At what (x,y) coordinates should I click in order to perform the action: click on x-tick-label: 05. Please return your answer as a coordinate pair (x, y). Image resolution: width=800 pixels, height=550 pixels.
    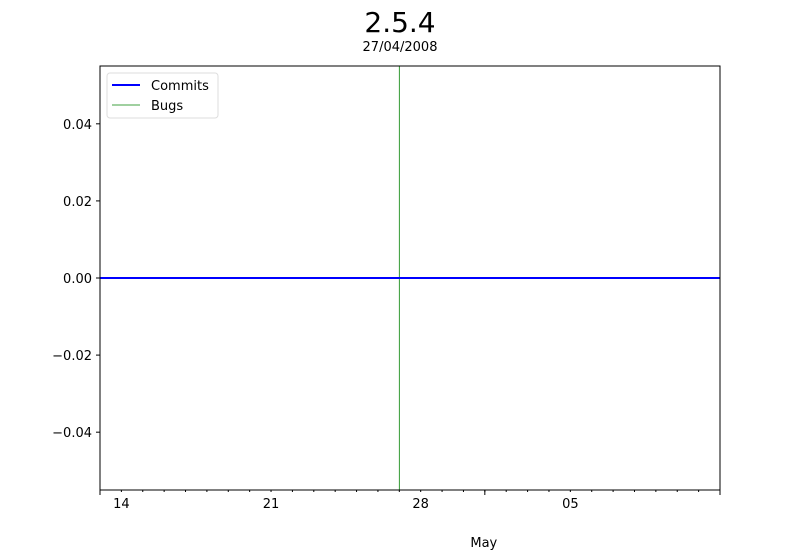
    Looking at the image, I should click on (570, 504).